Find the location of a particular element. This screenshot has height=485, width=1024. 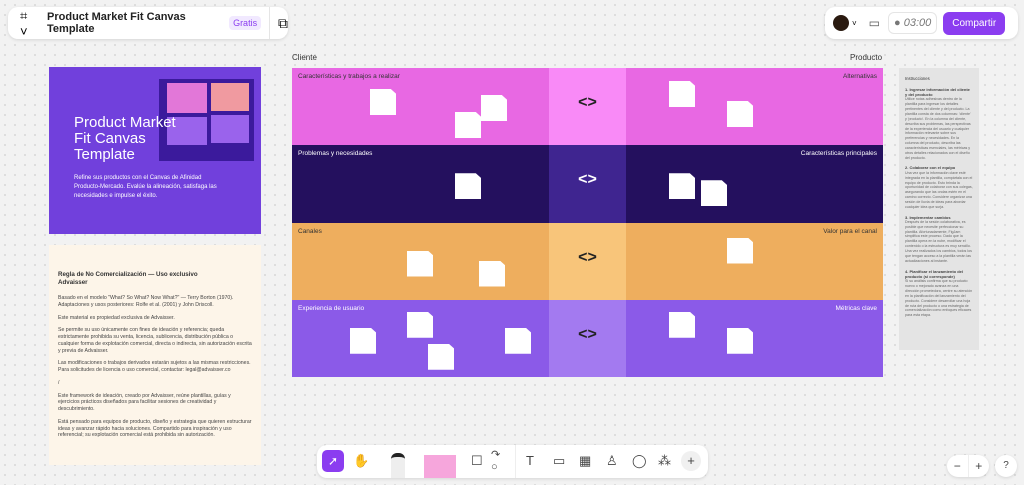

section-tool: ▭ is located at coordinates (559, 460).